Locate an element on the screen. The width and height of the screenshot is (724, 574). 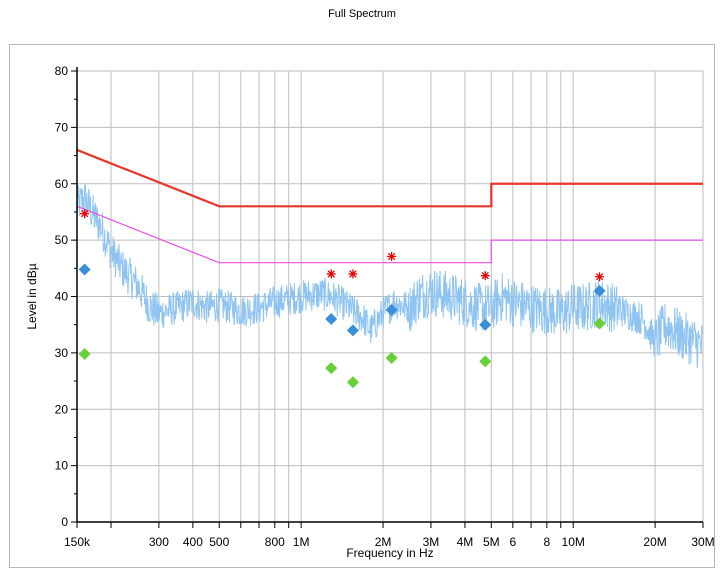
y-tick-label: 80 is located at coordinates (62, 71).